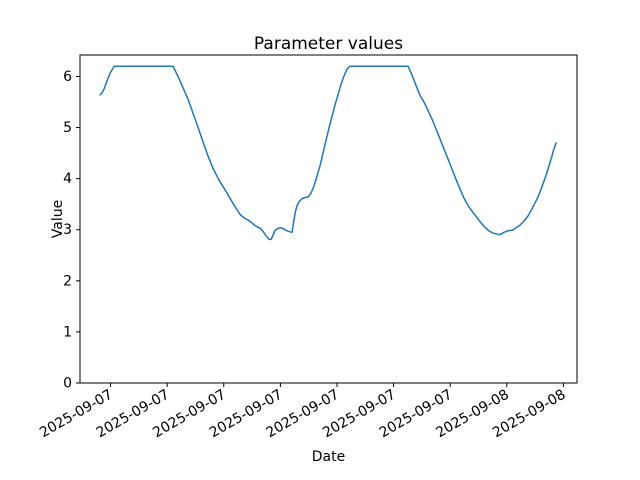 The height and width of the screenshot is (480, 640). I want to click on y-tick-label: 2, so click(67, 281).